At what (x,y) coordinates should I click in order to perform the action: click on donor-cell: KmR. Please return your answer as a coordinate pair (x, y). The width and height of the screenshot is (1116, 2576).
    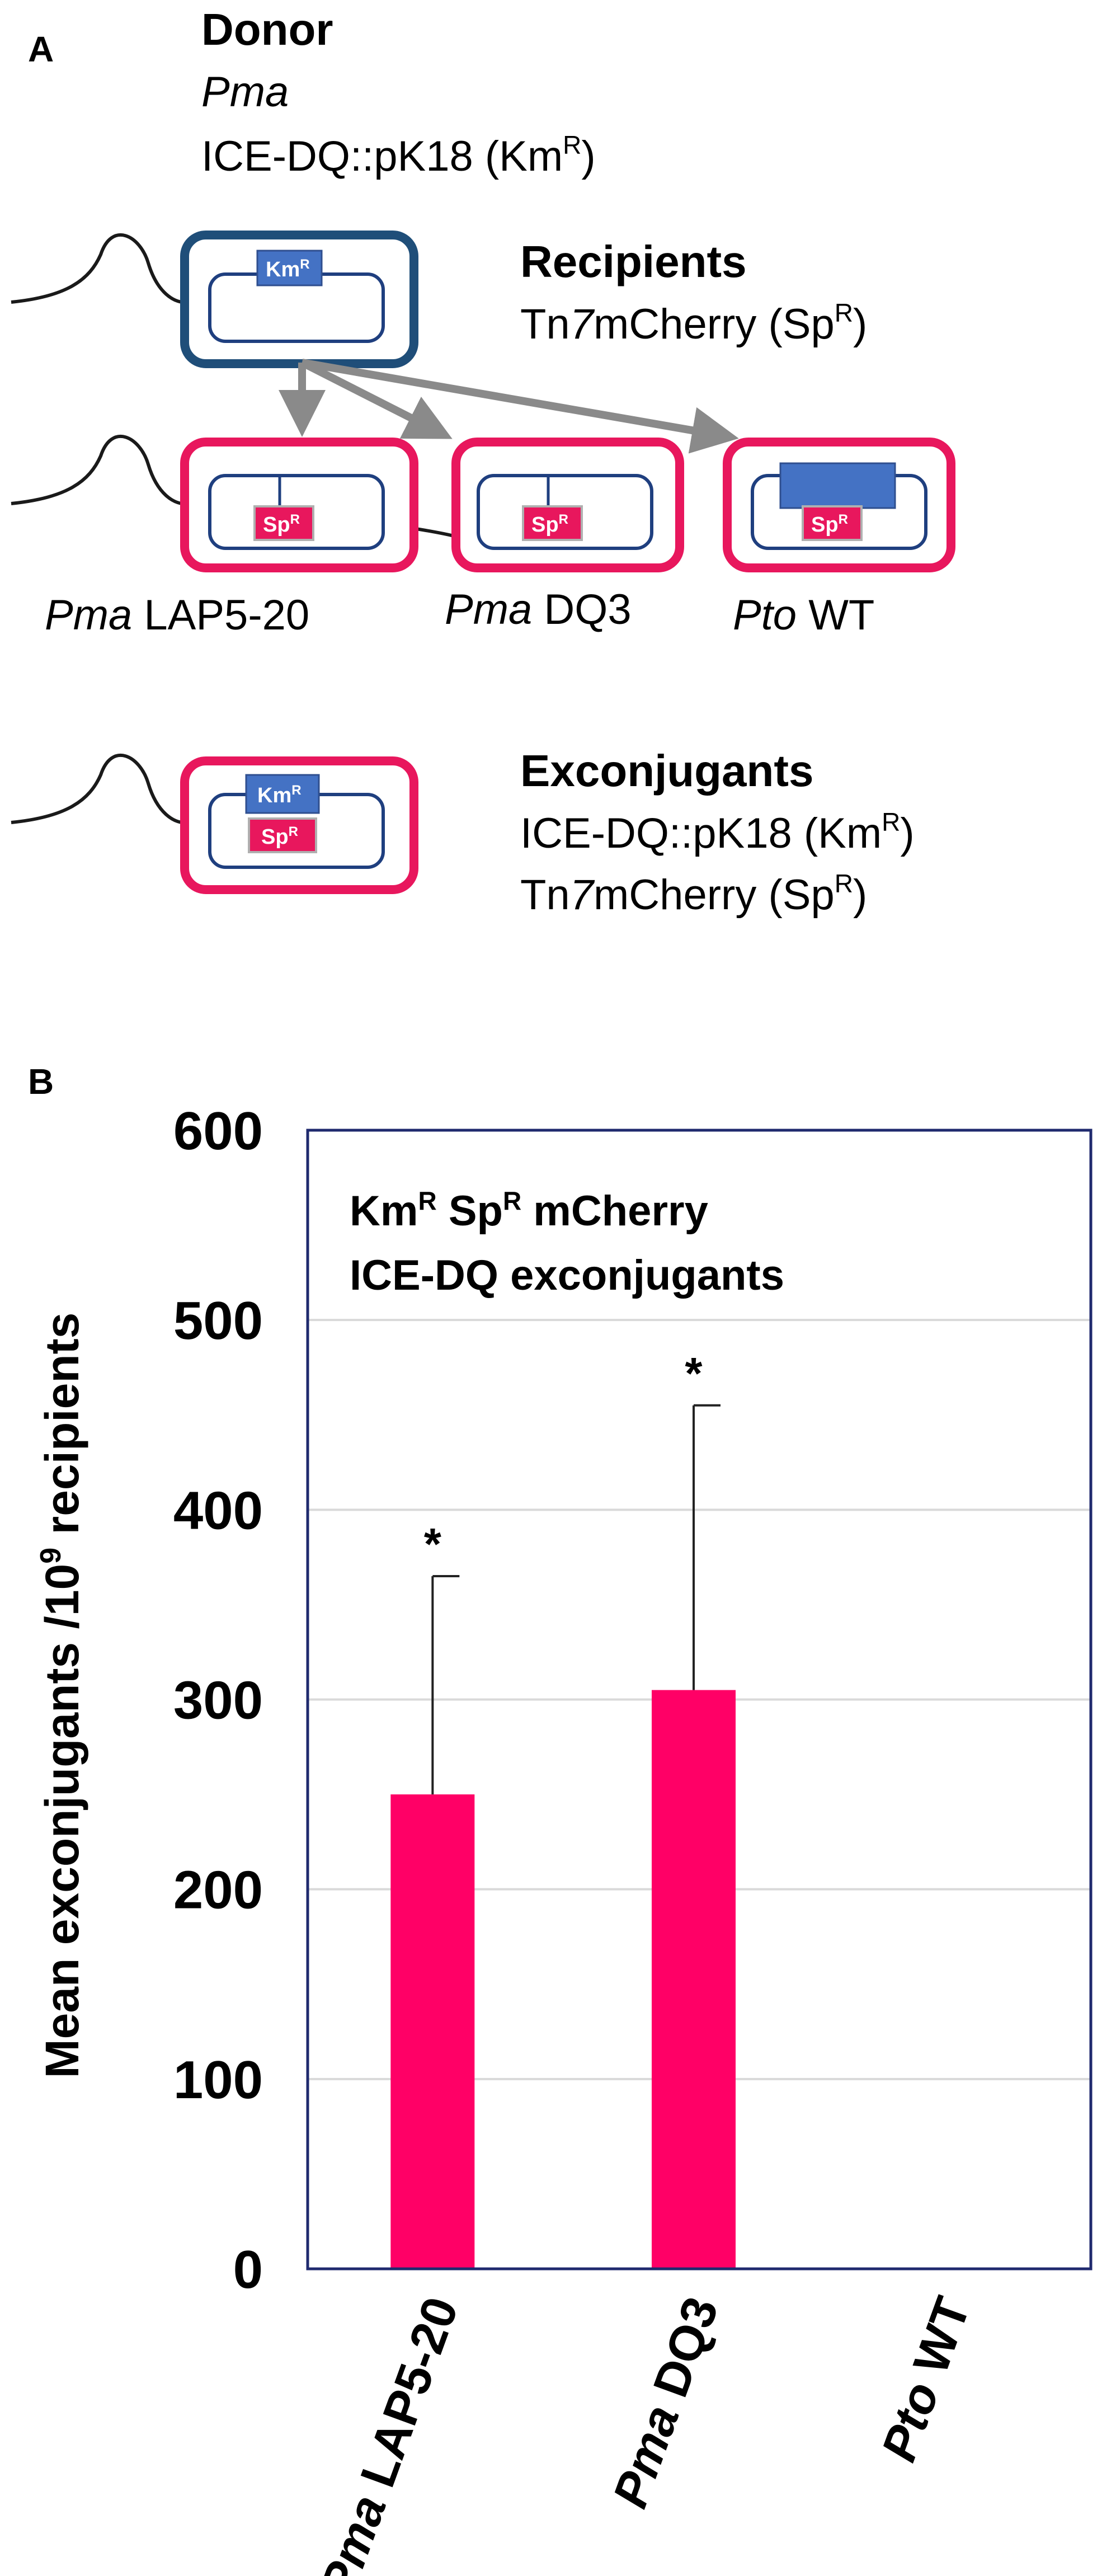
    Looking at the image, I should click on (214, 299).